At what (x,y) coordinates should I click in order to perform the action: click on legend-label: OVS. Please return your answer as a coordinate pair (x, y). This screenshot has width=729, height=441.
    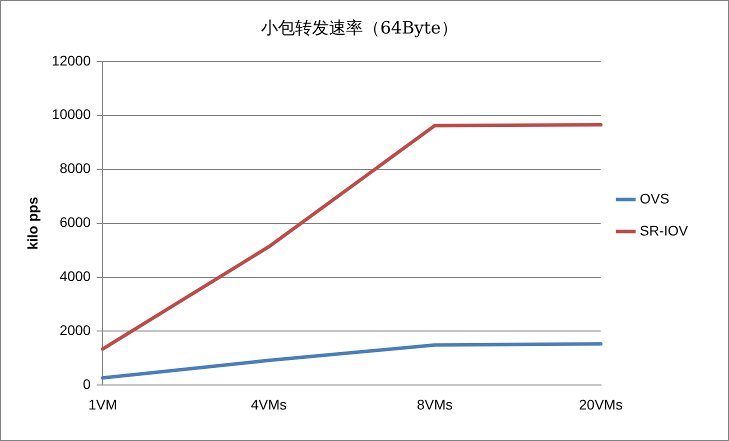
    Looking at the image, I should click on (655, 198).